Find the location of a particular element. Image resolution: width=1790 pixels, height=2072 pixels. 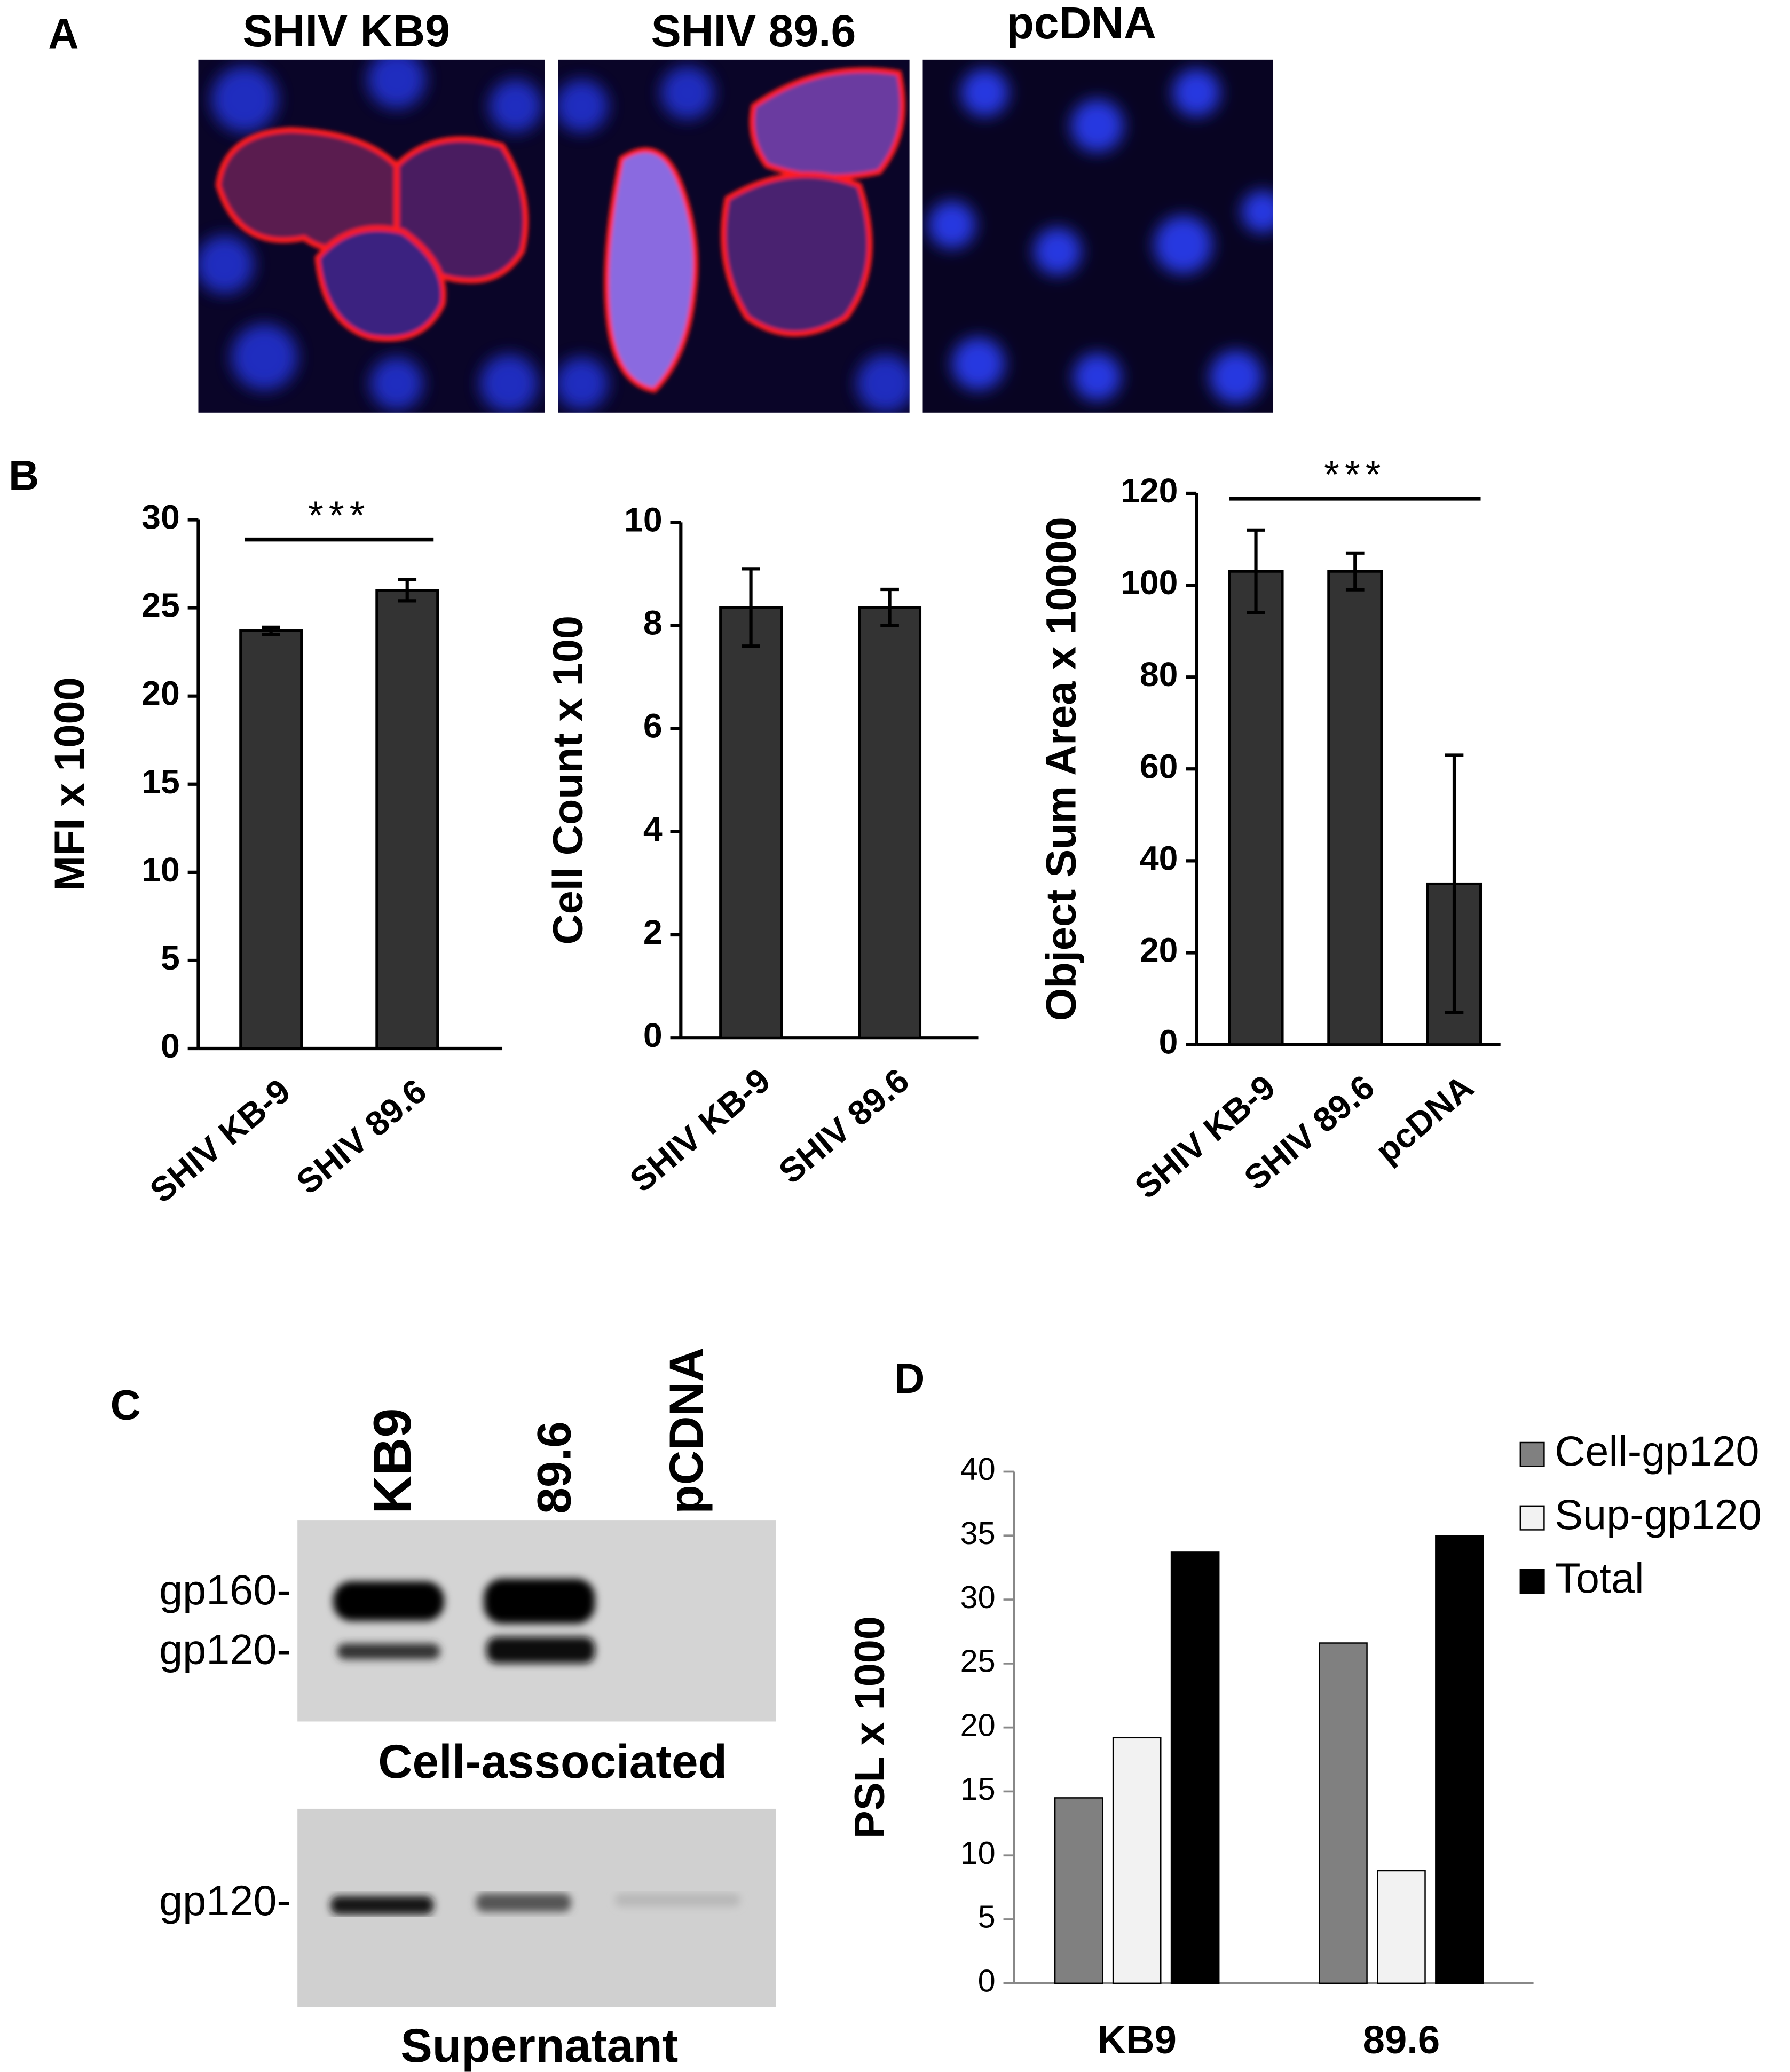

panel-label: A is located at coordinates (63, 34).